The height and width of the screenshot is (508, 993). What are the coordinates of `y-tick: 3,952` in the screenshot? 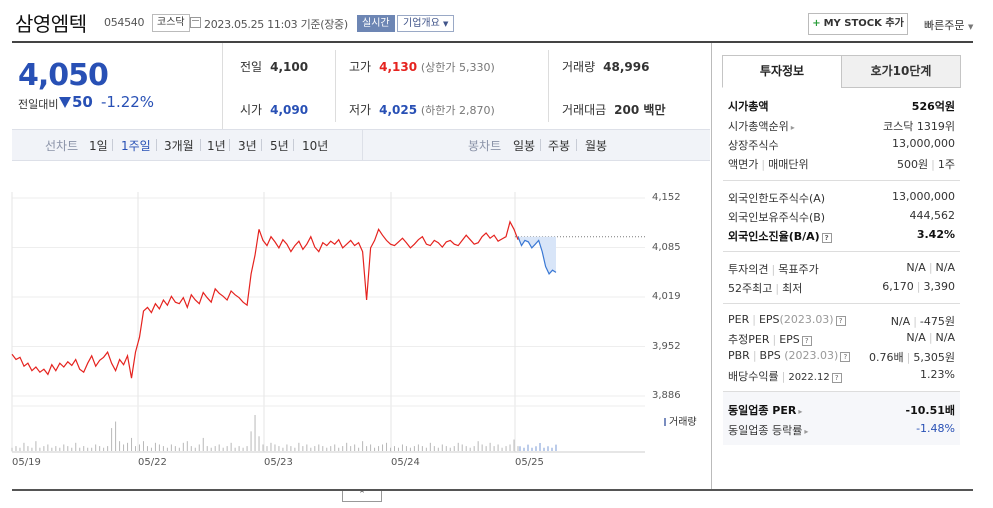 It's located at (666, 346).